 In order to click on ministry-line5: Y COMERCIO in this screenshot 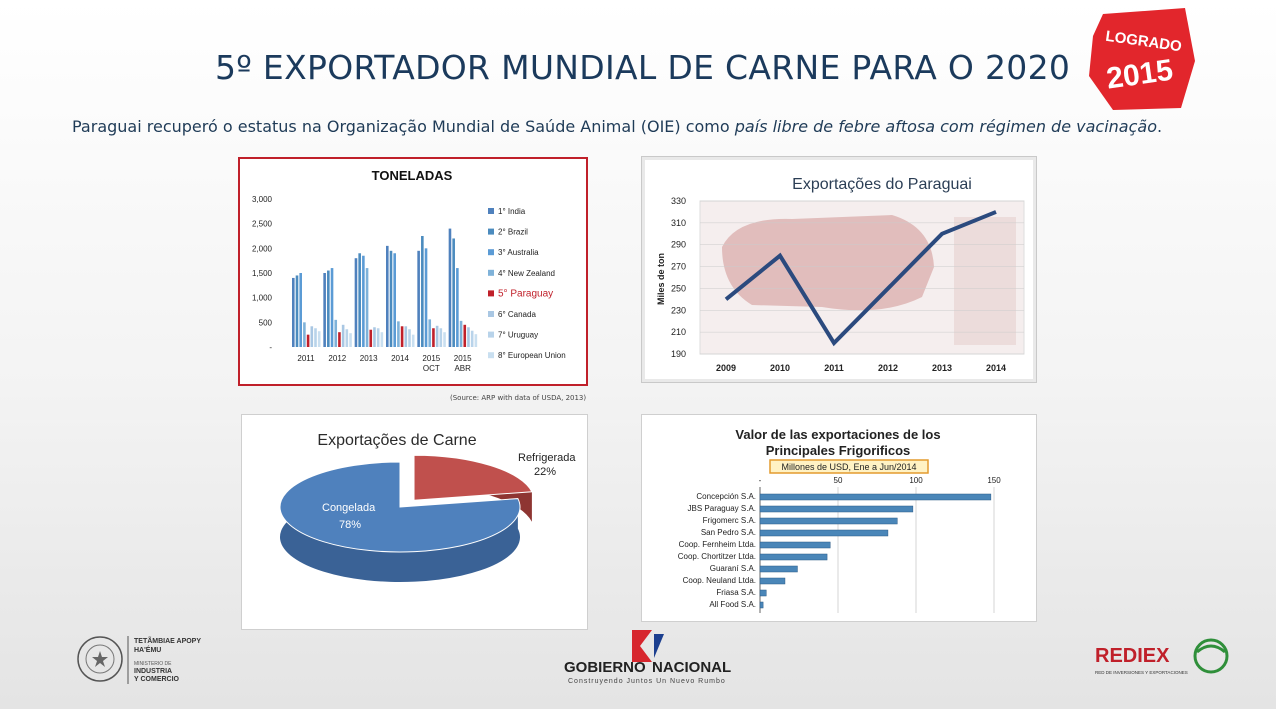, I will do `click(157, 679)`.